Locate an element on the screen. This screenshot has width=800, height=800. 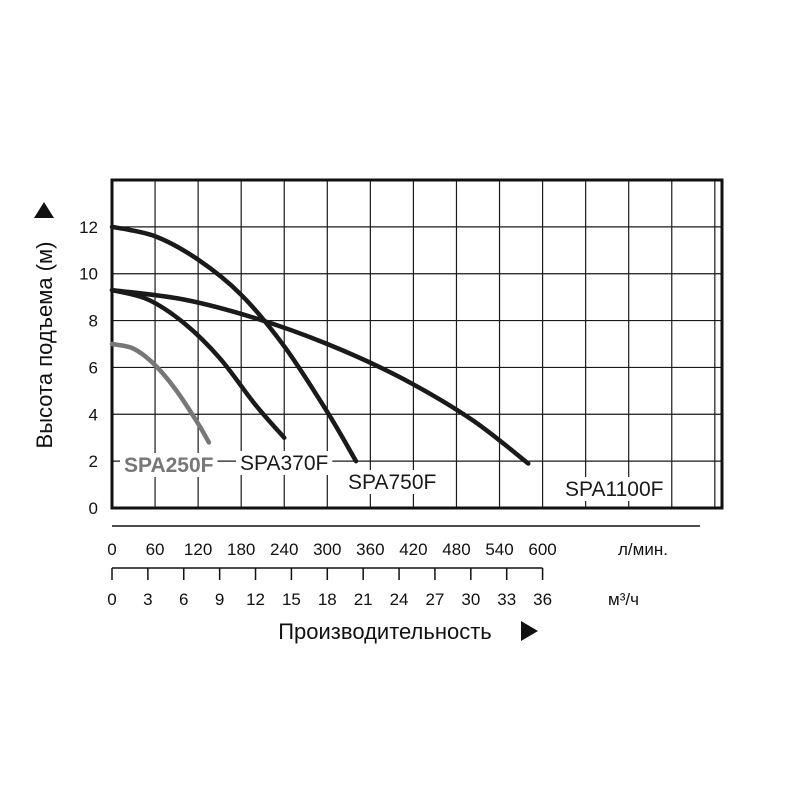
m3h-tick-label: 6 is located at coordinates (183, 599).